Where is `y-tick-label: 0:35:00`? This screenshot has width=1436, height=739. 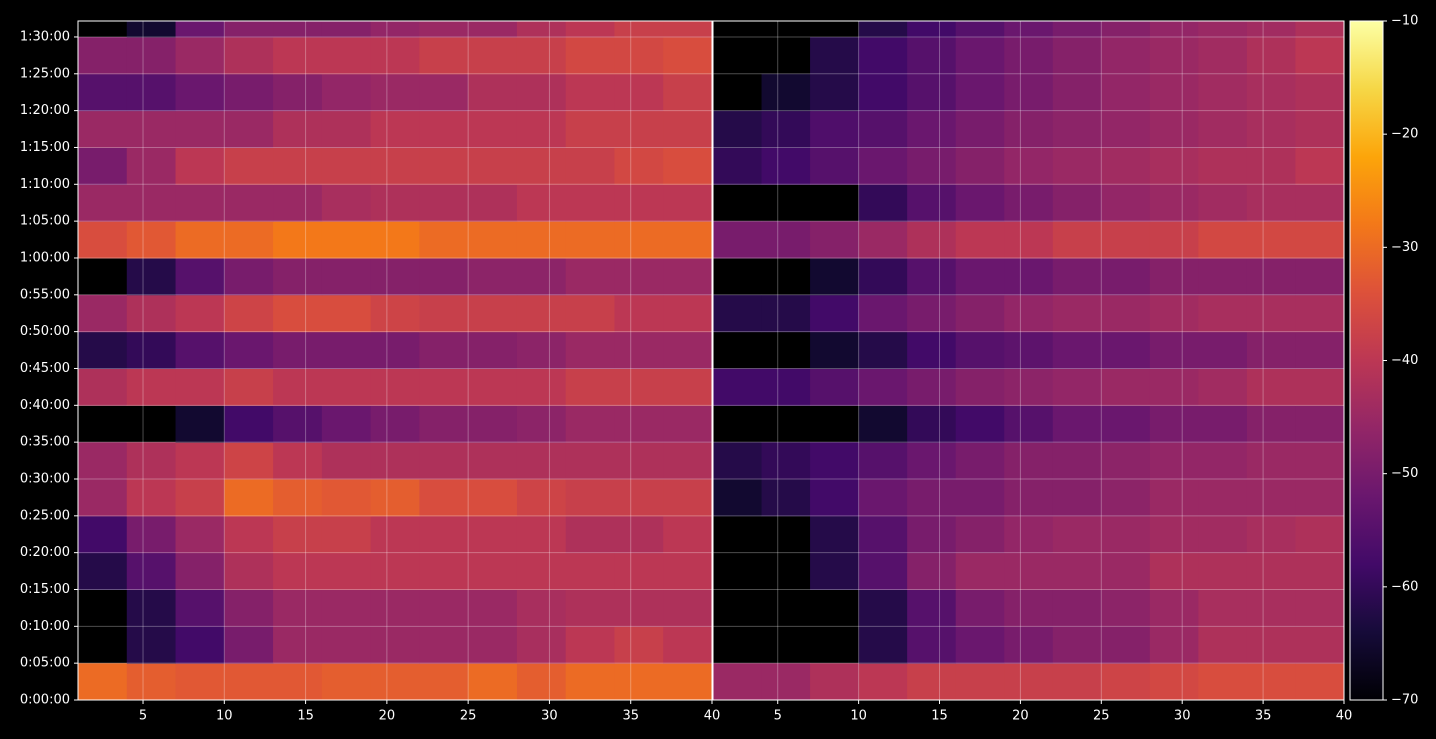 y-tick-label: 0:35:00 is located at coordinates (45, 442).